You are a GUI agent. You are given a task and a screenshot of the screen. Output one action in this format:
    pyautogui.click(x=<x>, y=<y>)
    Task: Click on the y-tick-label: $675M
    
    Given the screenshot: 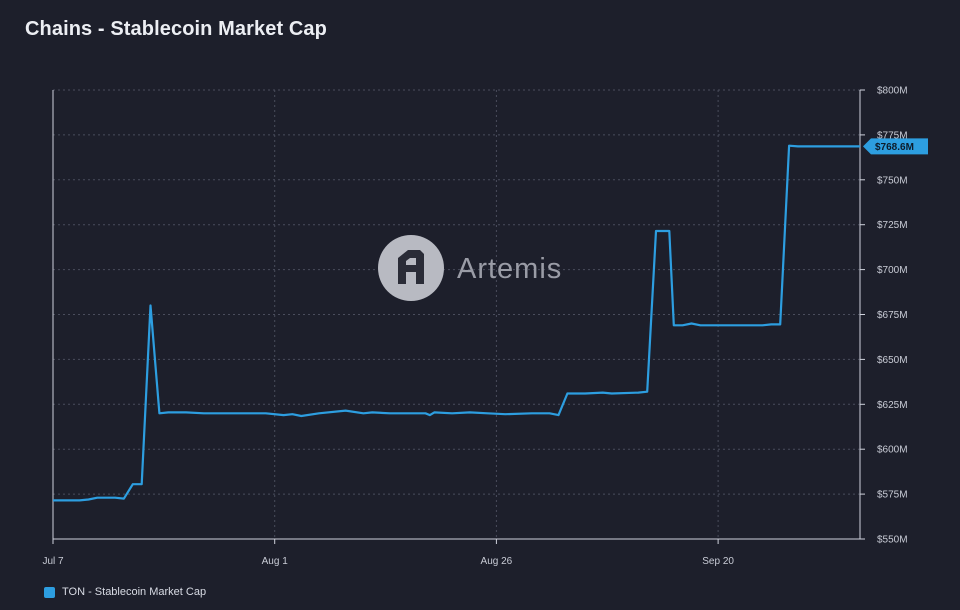 What is the action you would take?
    pyautogui.click(x=892, y=315)
    